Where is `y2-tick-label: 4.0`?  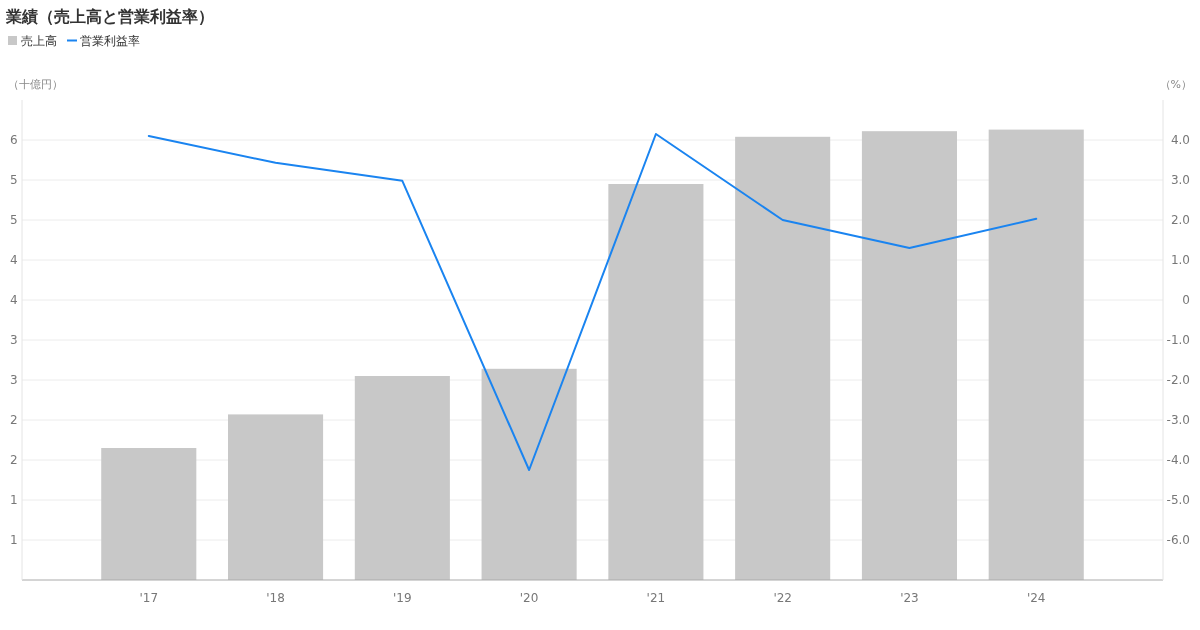 y2-tick-label: 4.0 is located at coordinates (1180, 140).